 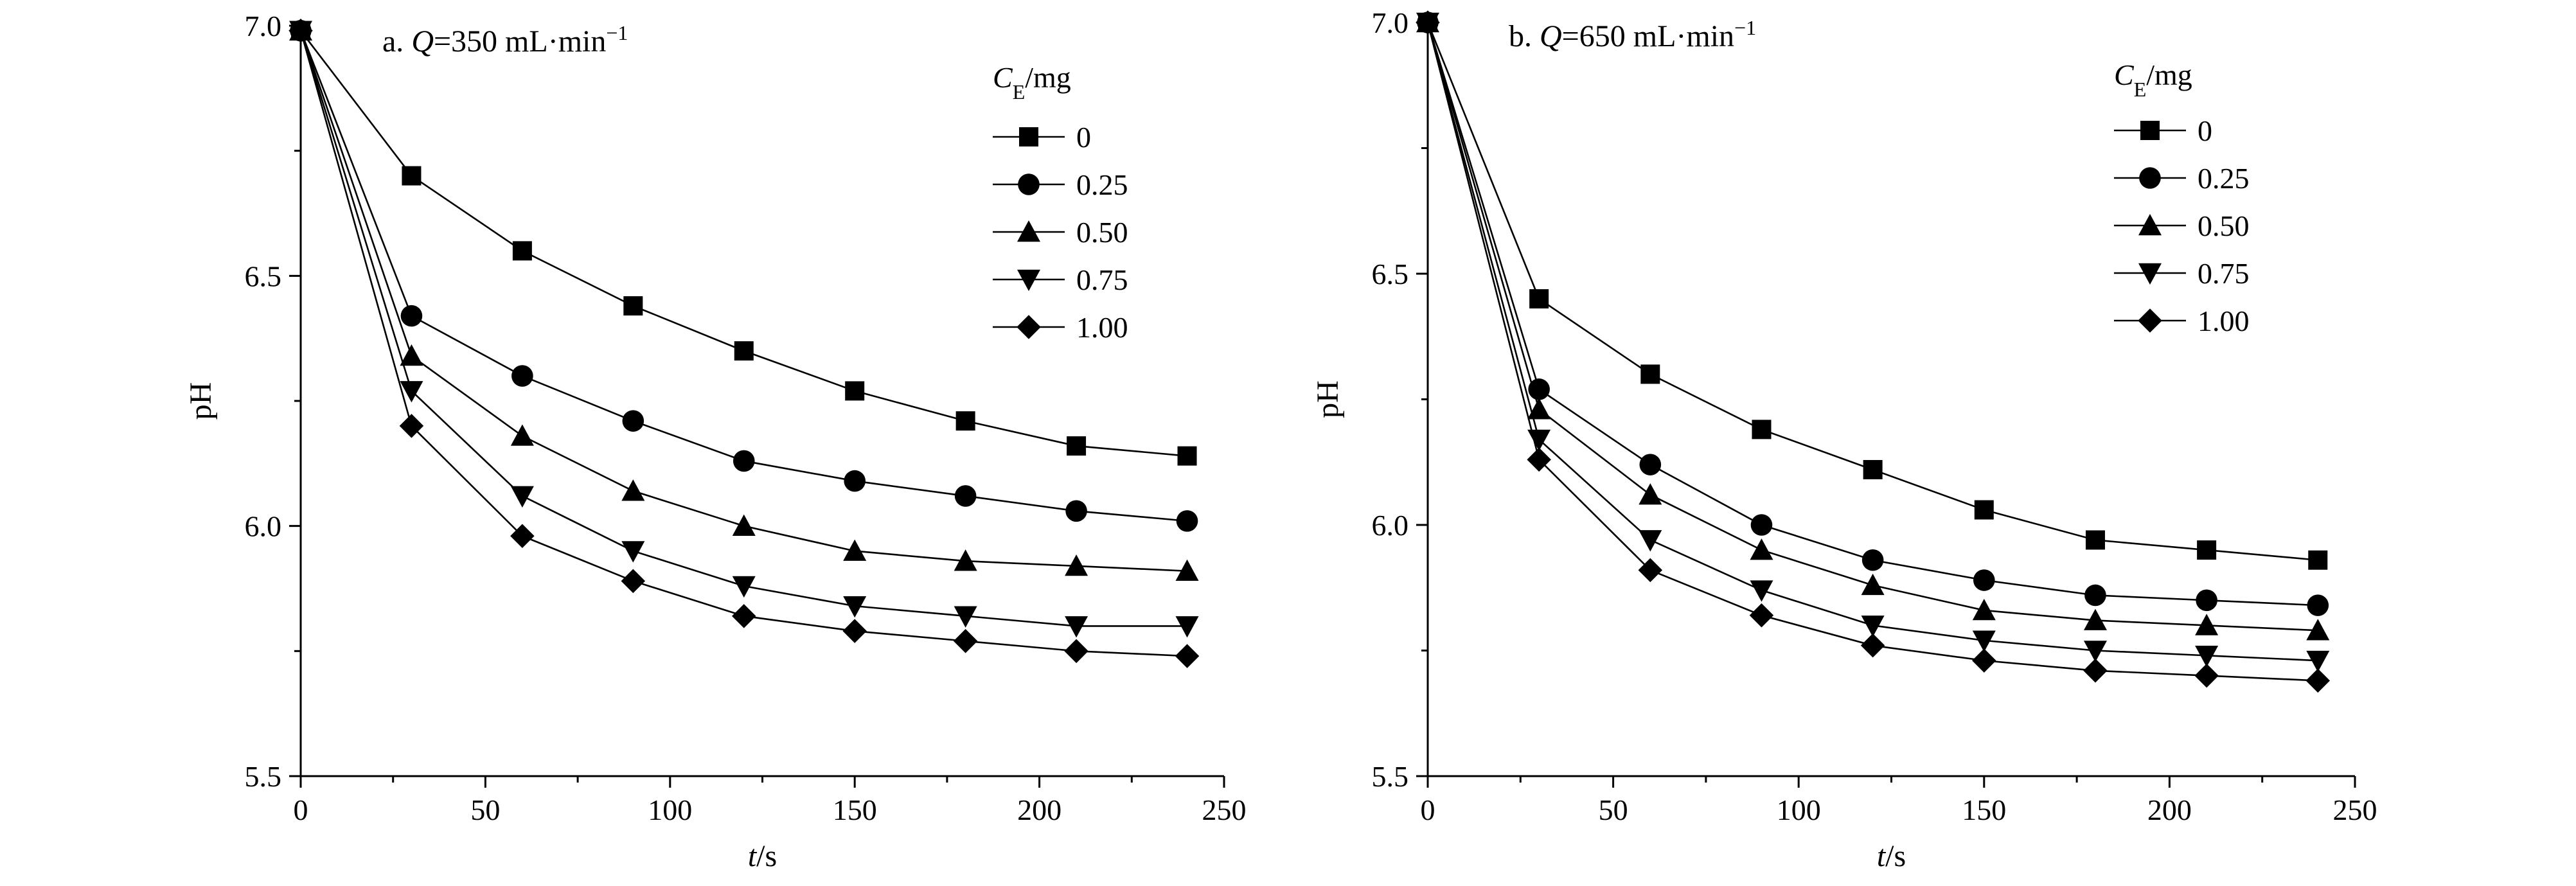 What do you see at coordinates (1648, 36) in the screenshot?
I see `panel-title-rest: =650 mL·min` at bounding box center [1648, 36].